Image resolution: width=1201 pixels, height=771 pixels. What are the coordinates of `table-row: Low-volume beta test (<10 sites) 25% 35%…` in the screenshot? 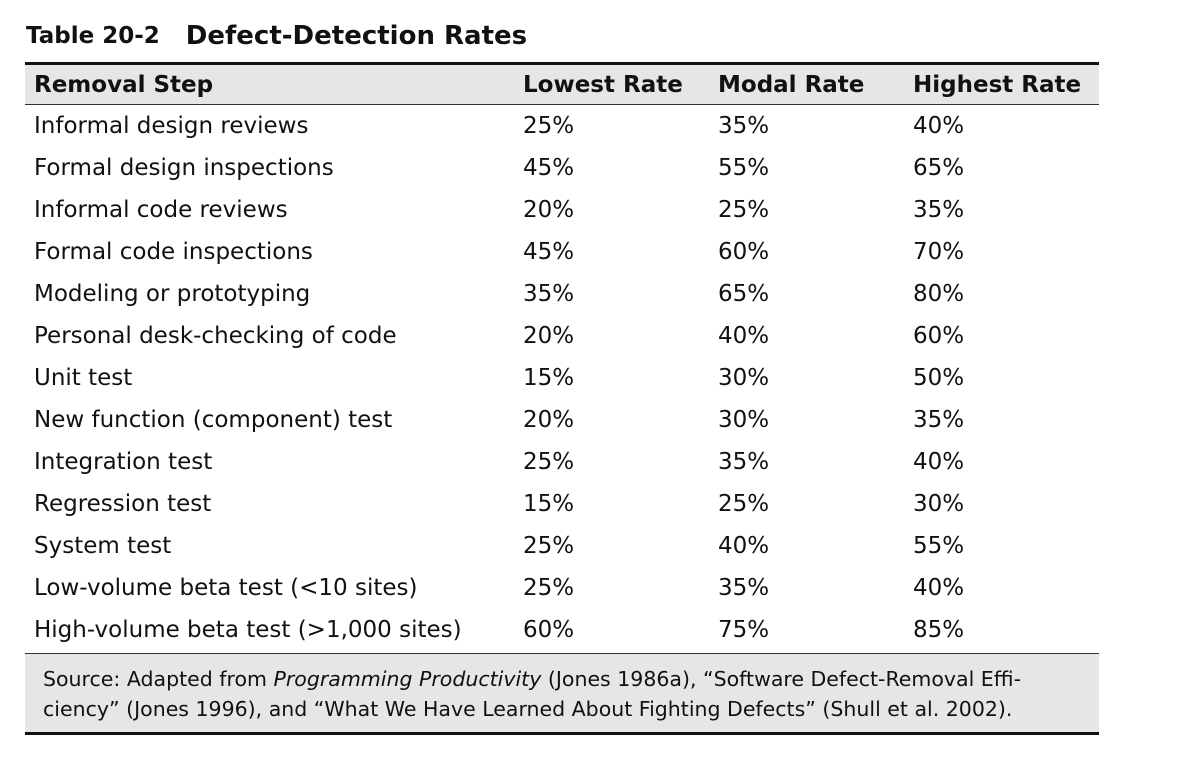 It's located at (562, 588).